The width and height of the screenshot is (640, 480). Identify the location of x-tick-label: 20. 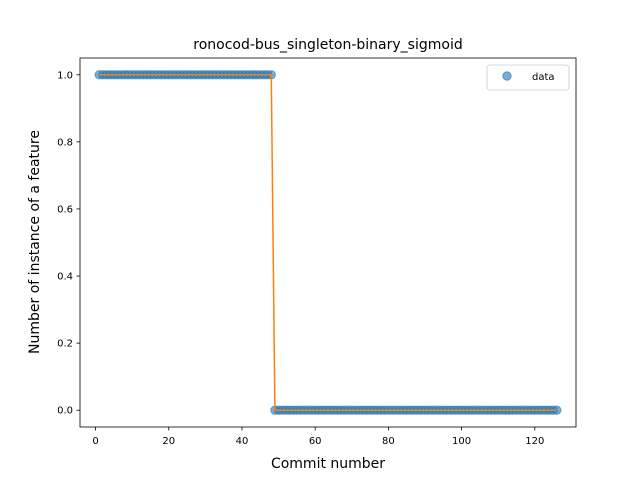
(168, 441).